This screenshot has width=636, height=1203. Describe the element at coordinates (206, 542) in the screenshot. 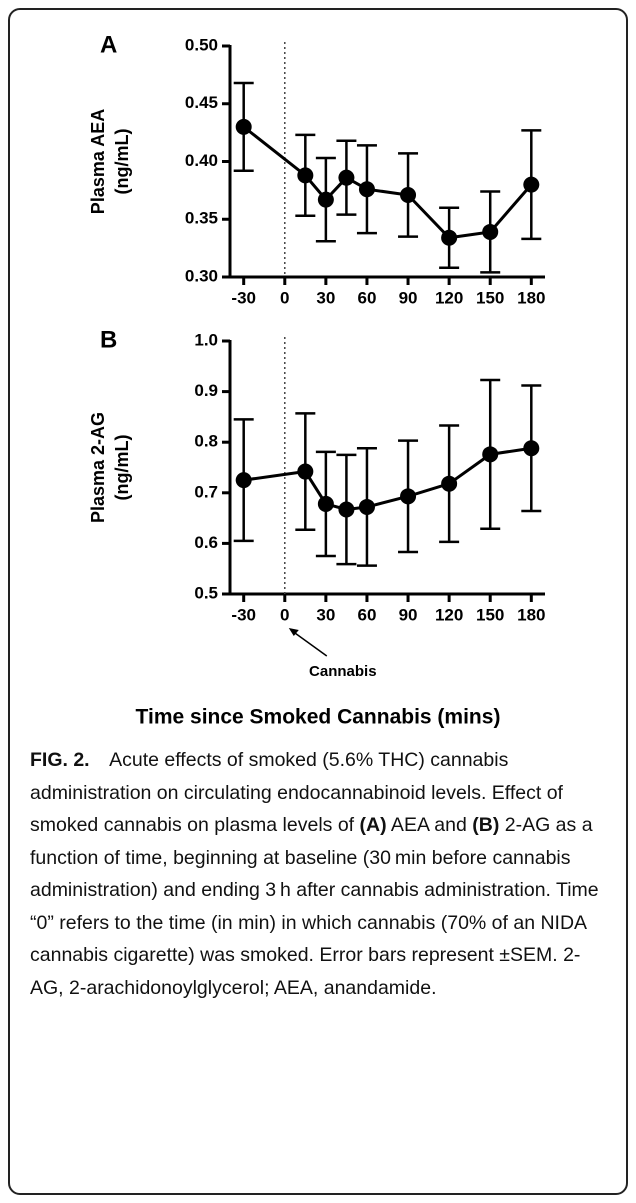

I see `y-tick-label: 0.6` at that location.